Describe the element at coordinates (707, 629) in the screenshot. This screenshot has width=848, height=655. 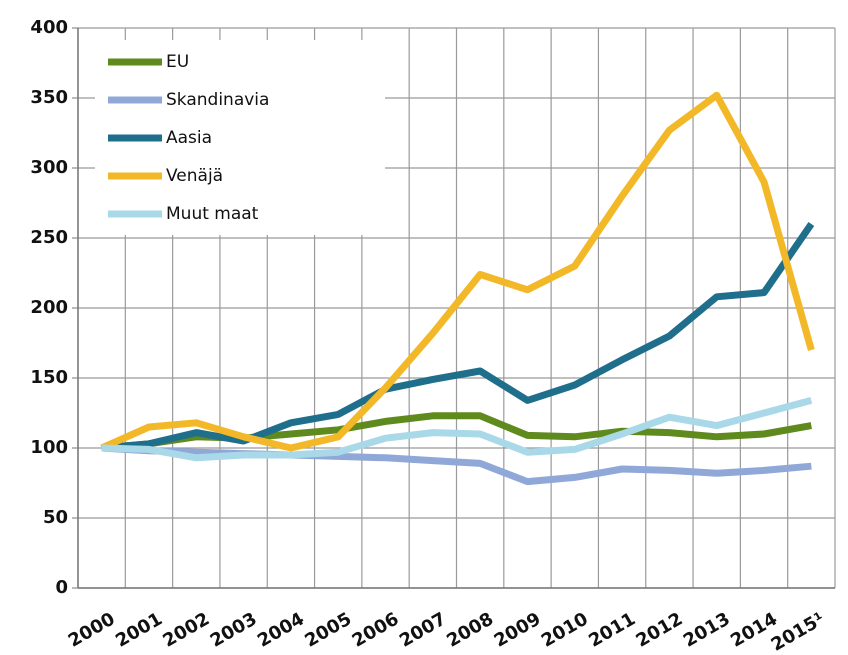
I see `x-tick-label: 2013` at that location.